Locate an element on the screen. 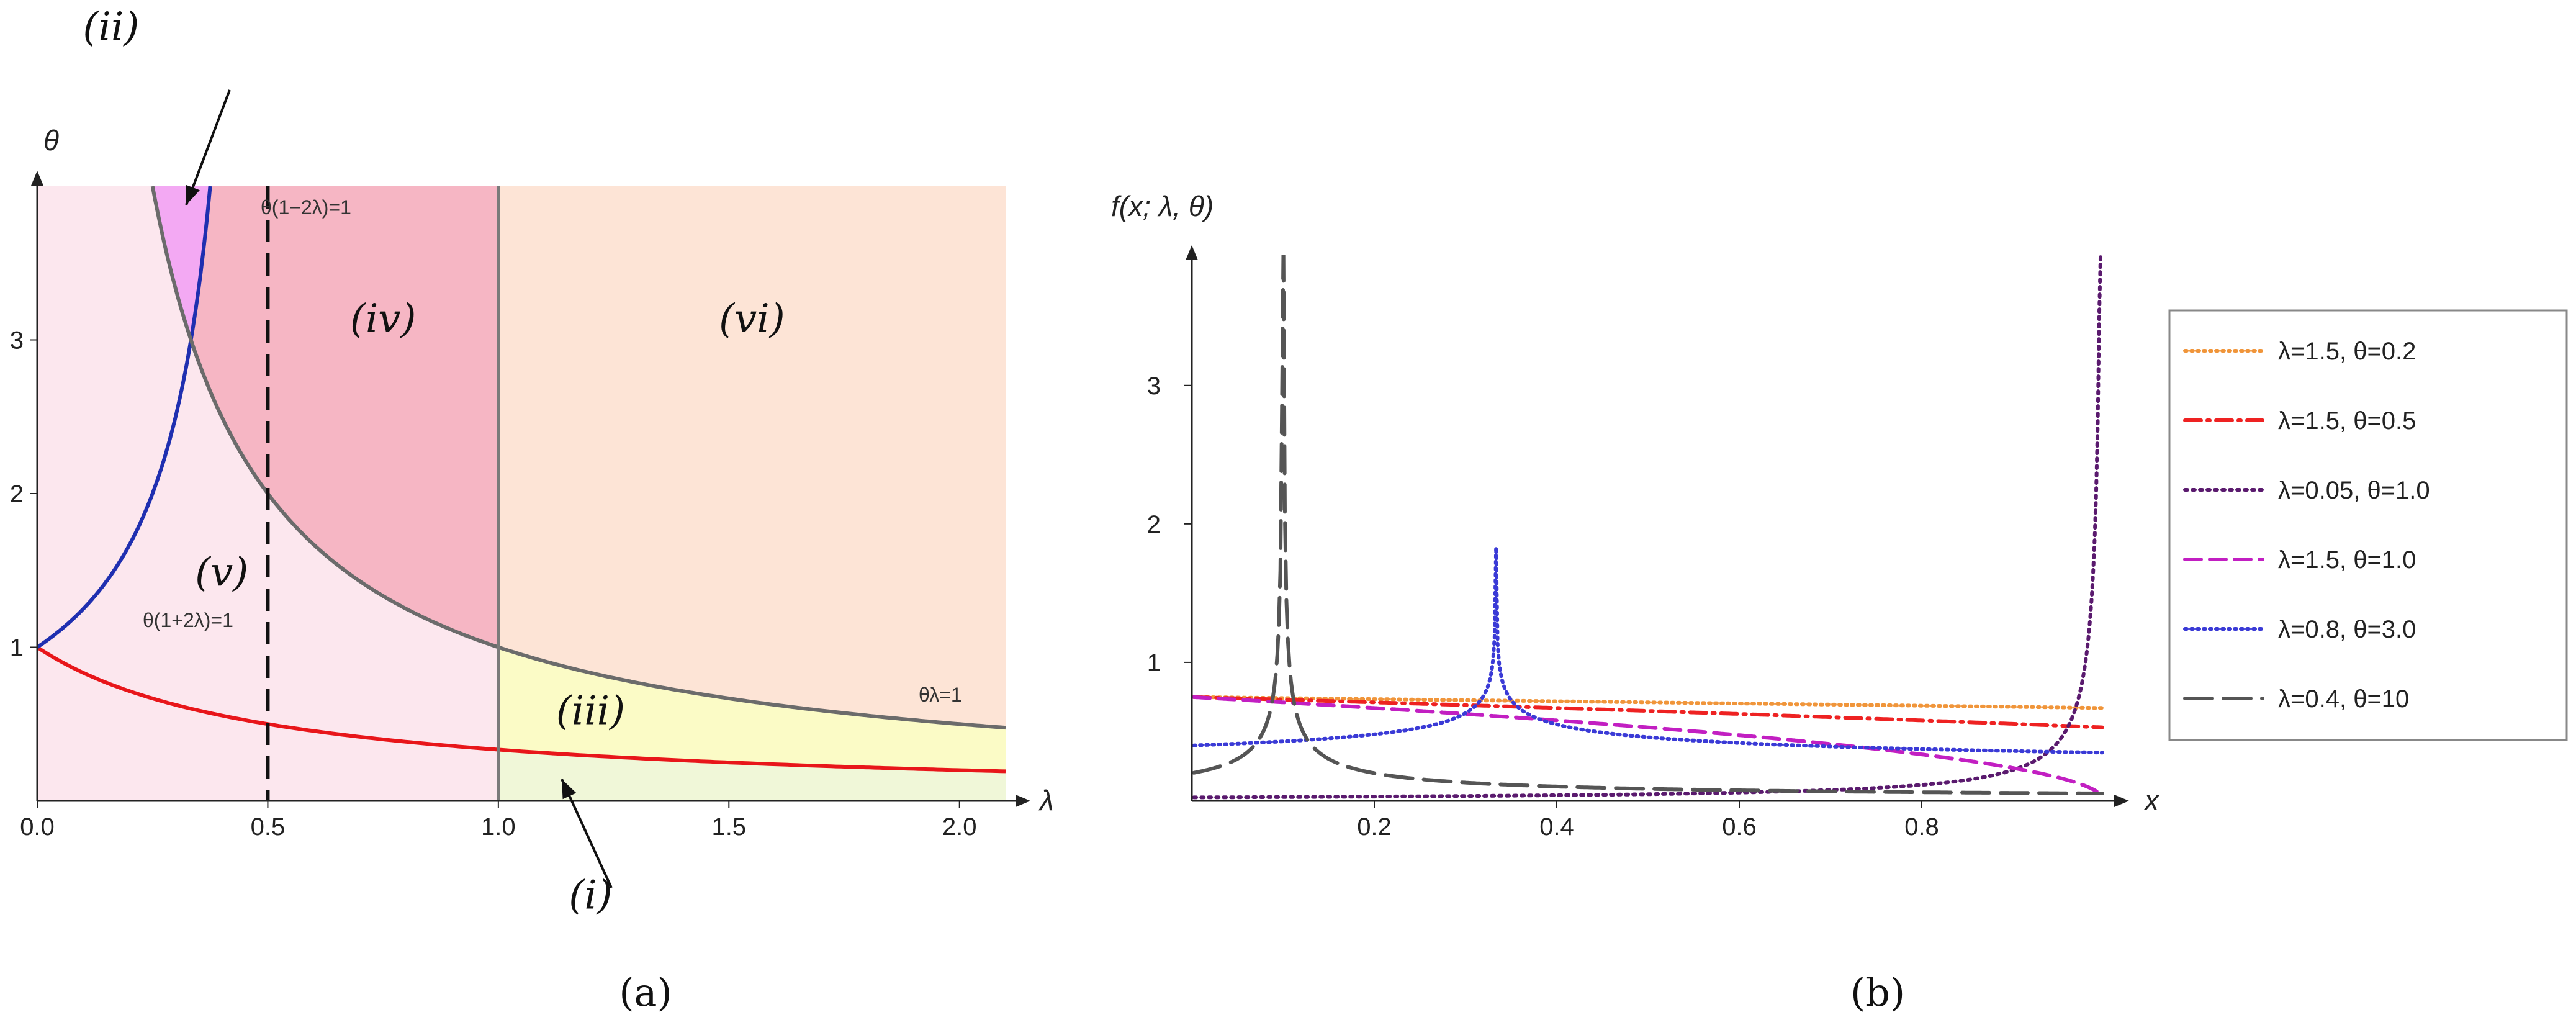 The image size is (2576, 1025). panel-b-xlabel: x is located at coordinates (2151, 800).